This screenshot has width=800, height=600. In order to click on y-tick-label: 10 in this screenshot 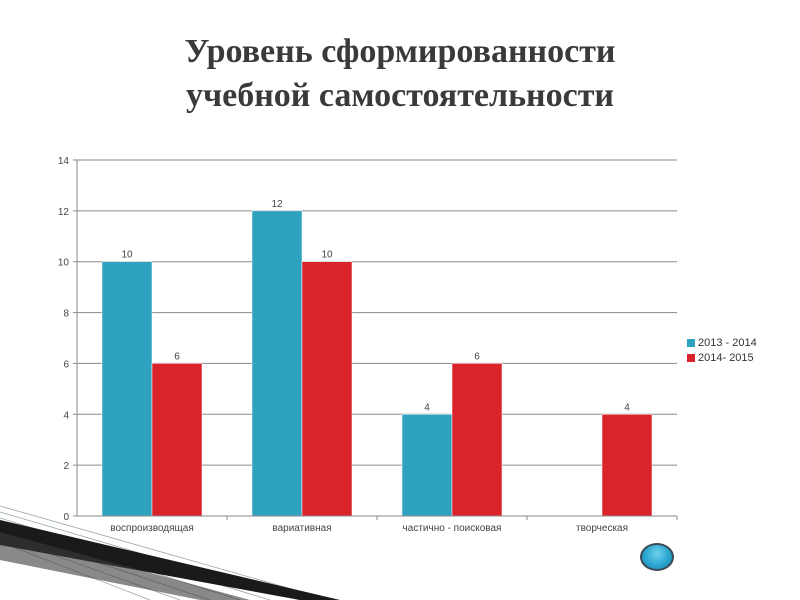, I will do `click(64, 263)`.